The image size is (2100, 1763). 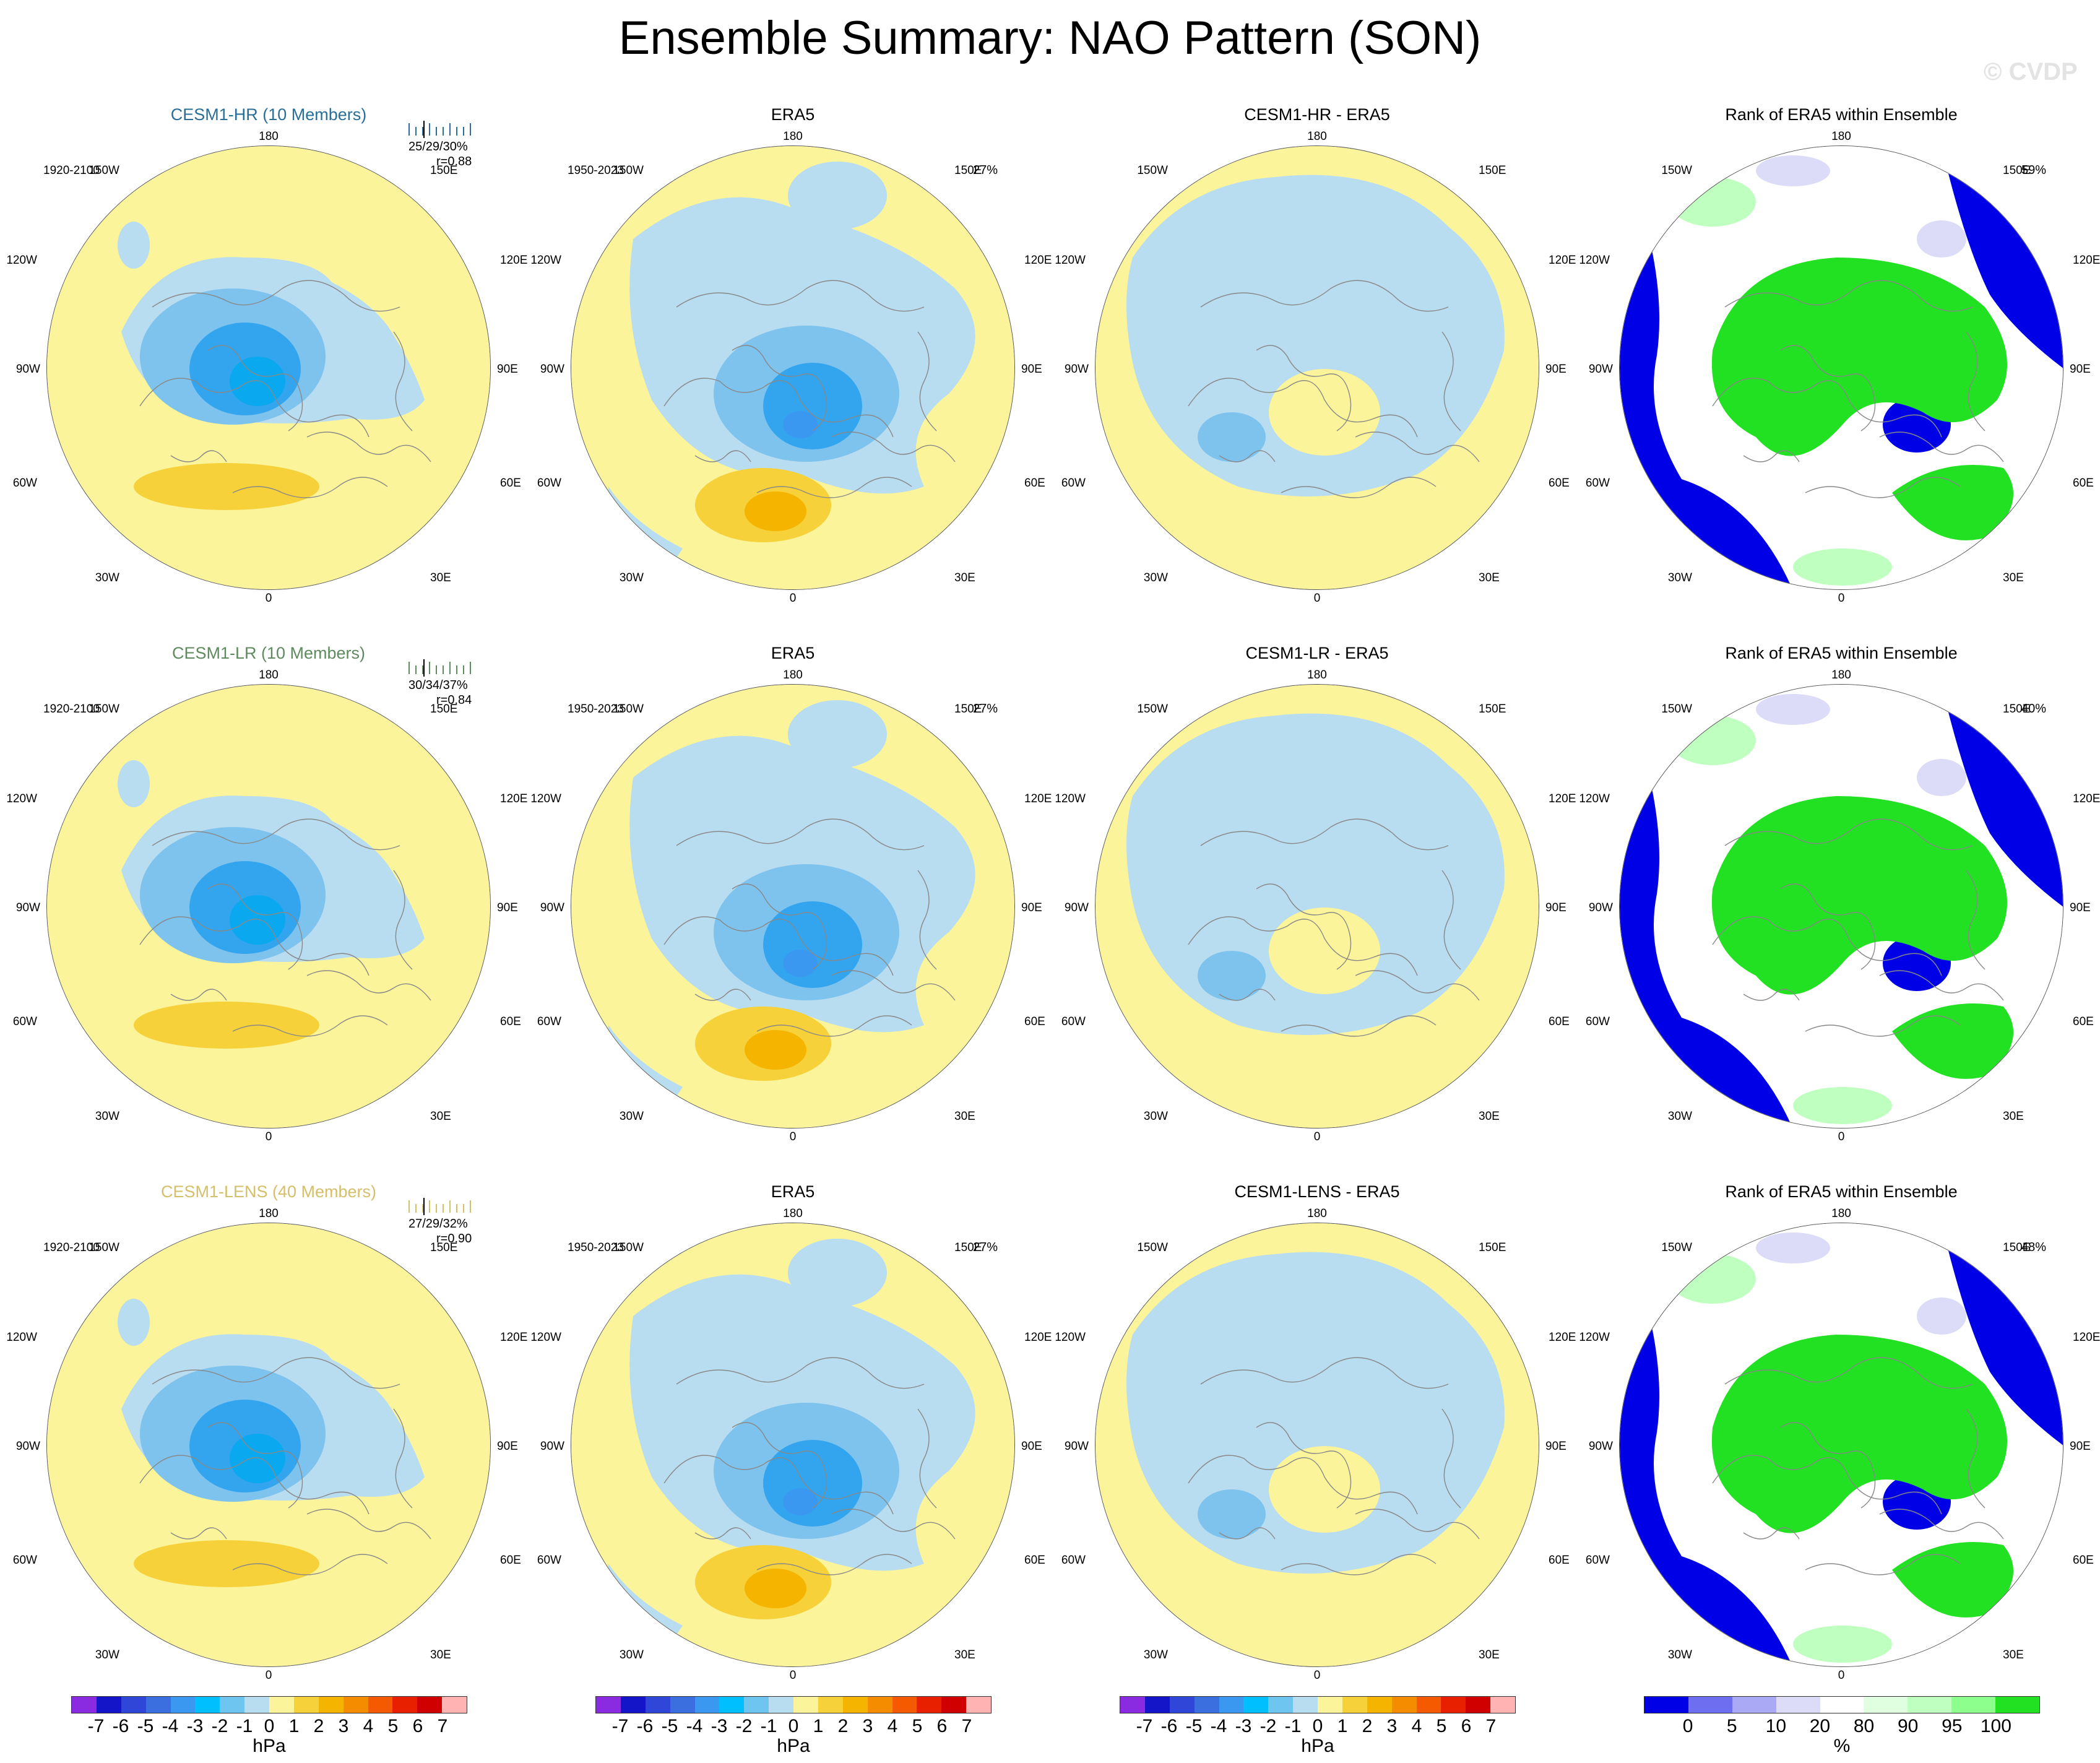 What do you see at coordinates (2031, 71) in the screenshot?
I see `cvdp-watermark: © CVDP` at bounding box center [2031, 71].